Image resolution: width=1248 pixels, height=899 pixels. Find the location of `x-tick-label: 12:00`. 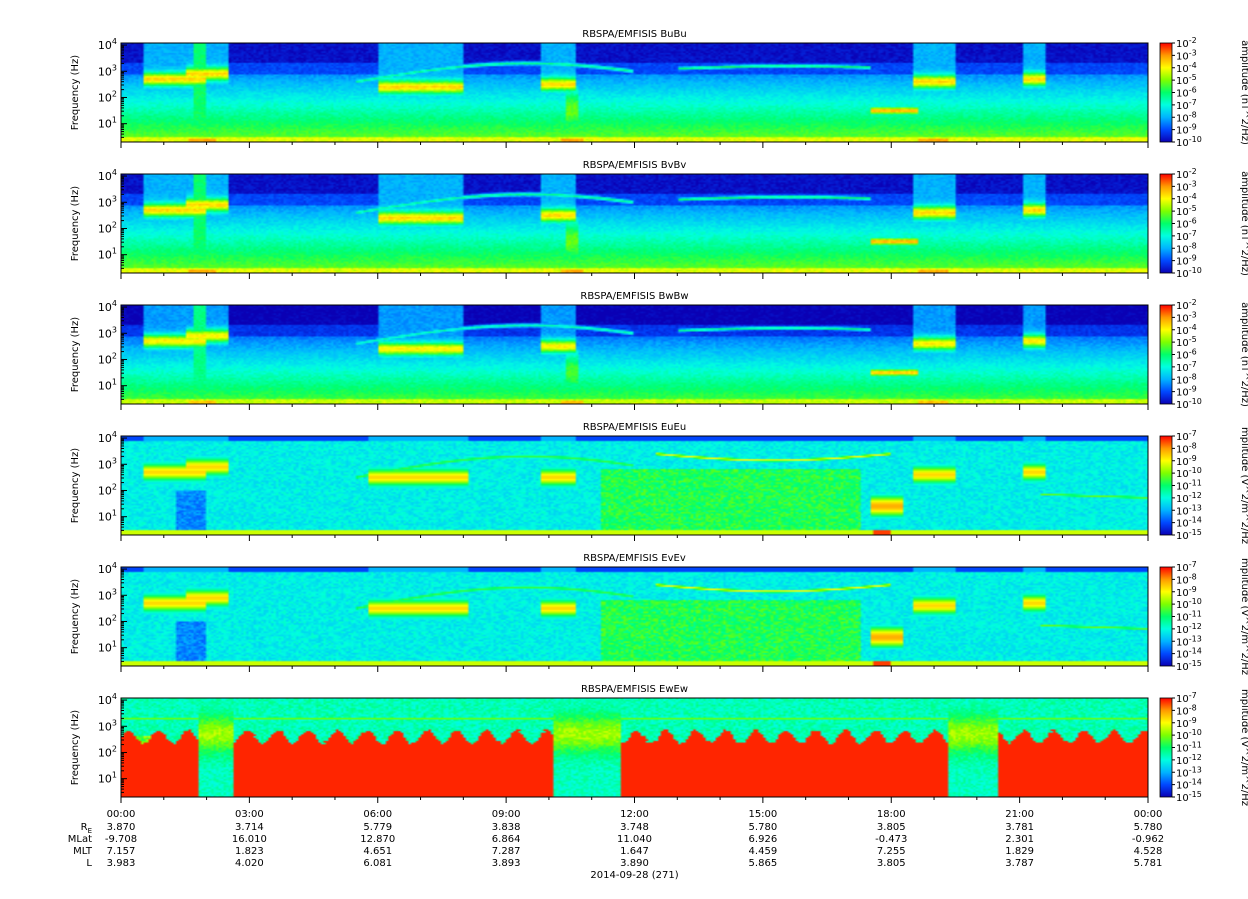

x-tick-label: 12:00 is located at coordinates (634, 814).